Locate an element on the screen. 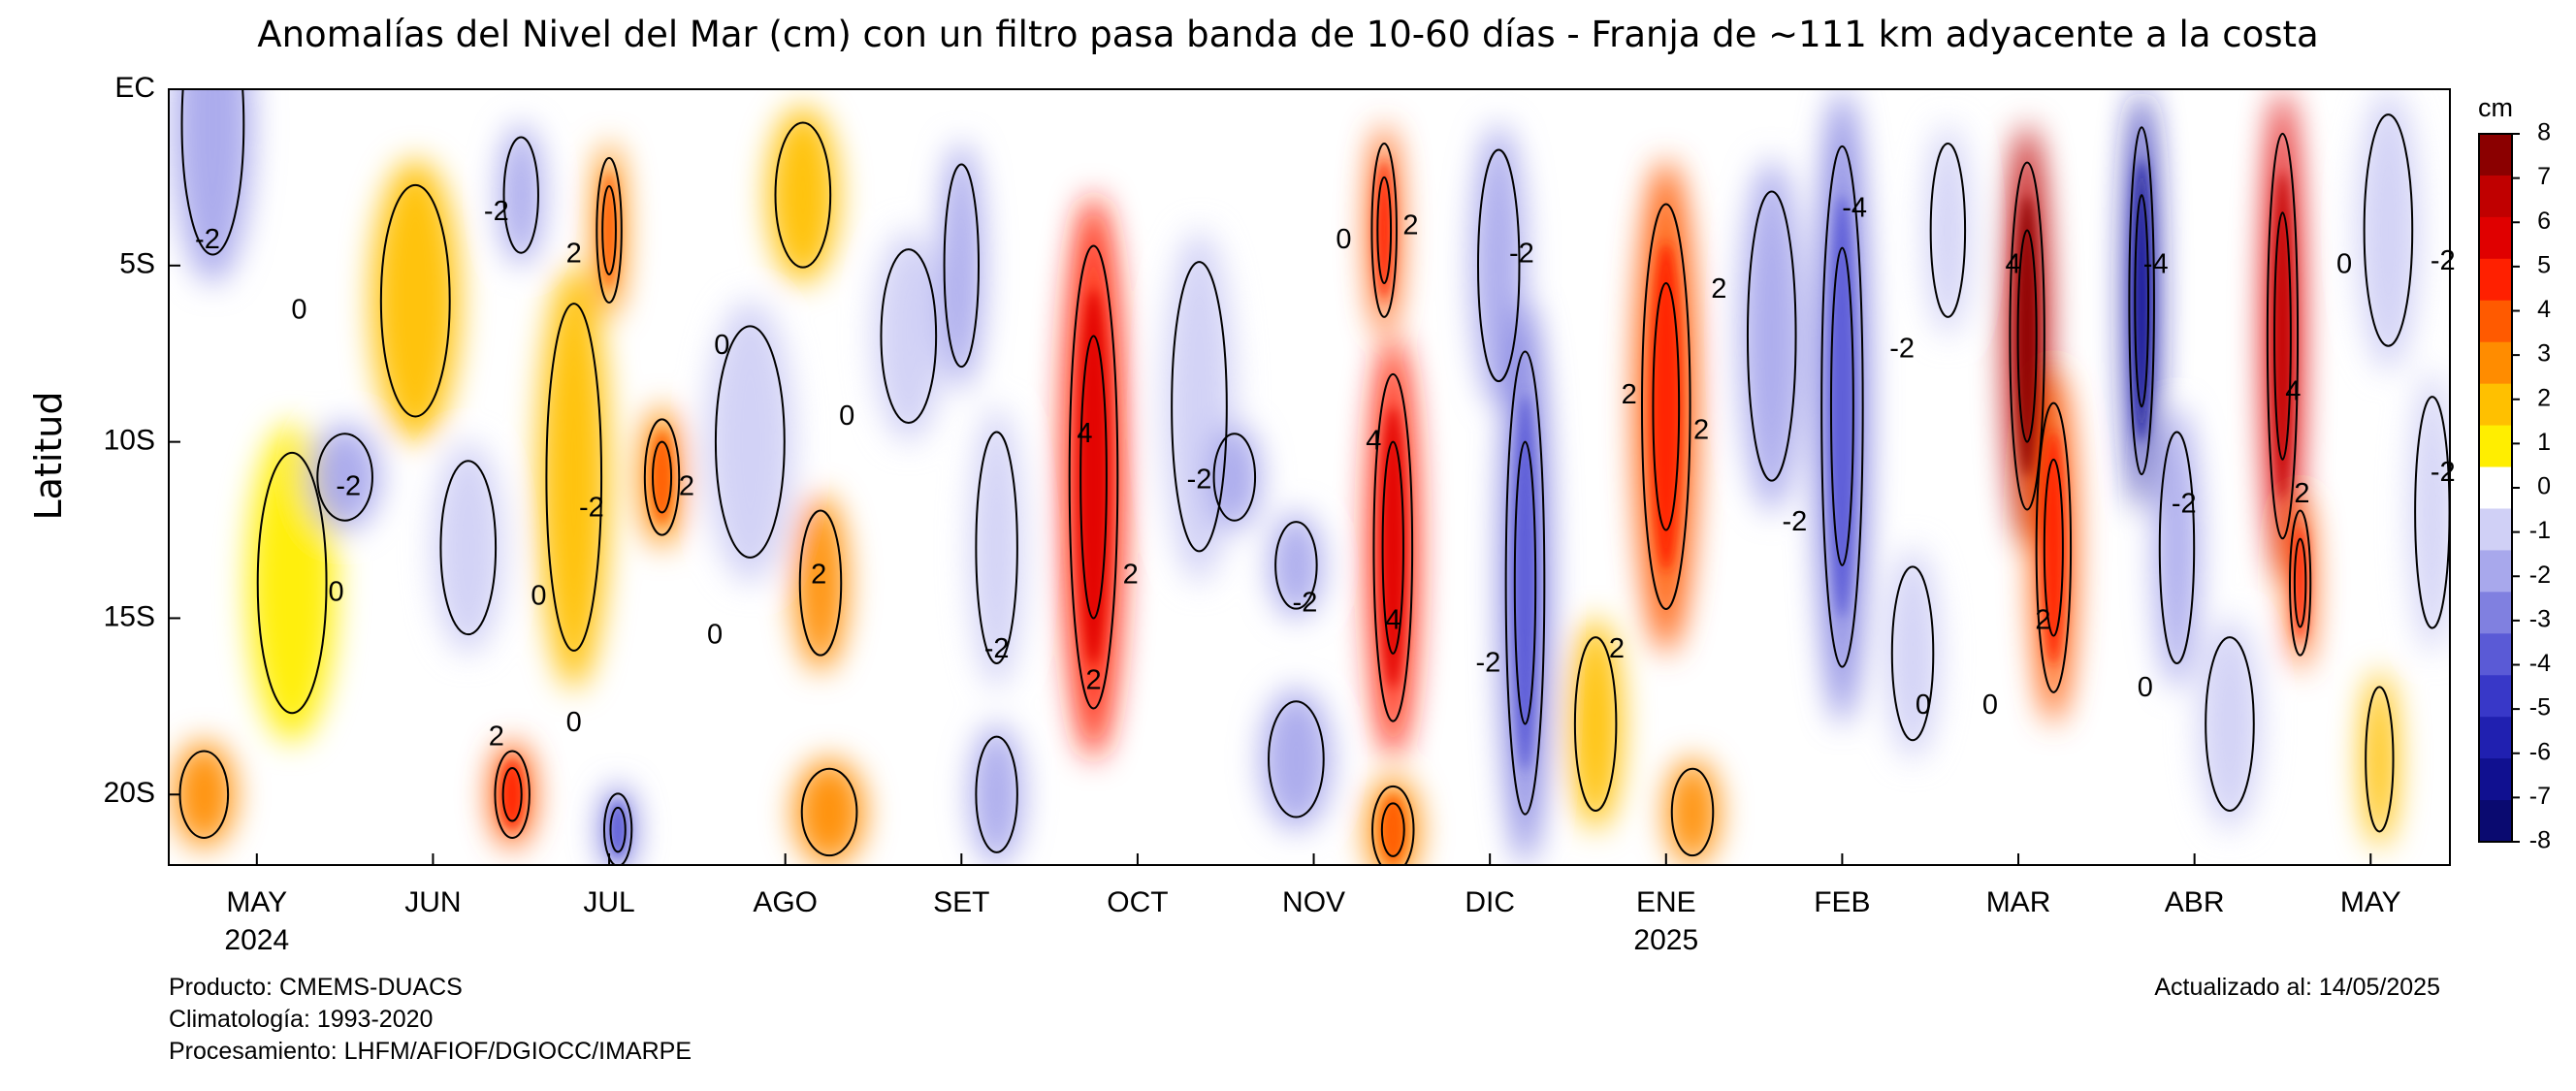 The height and width of the screenshot is (1091, 2576). colorbar-tick-label: -8 is located at coordinates (2540, 840).